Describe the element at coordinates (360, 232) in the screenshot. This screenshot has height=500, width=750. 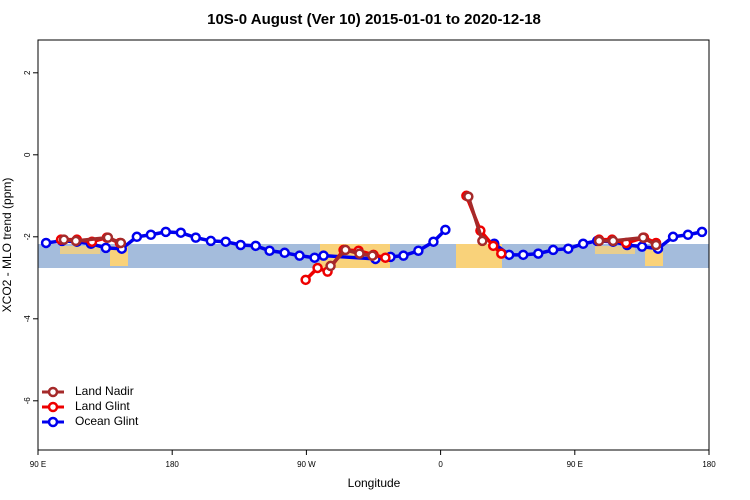
I see `series-line` at that location.